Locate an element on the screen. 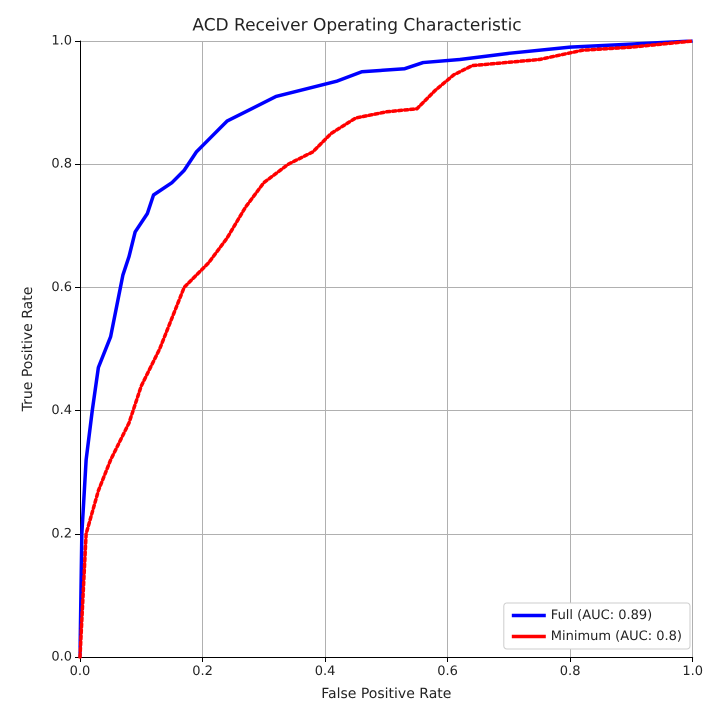  legend-label: Minimum (AUC: 0.8) is located at coordinates (616, 636).